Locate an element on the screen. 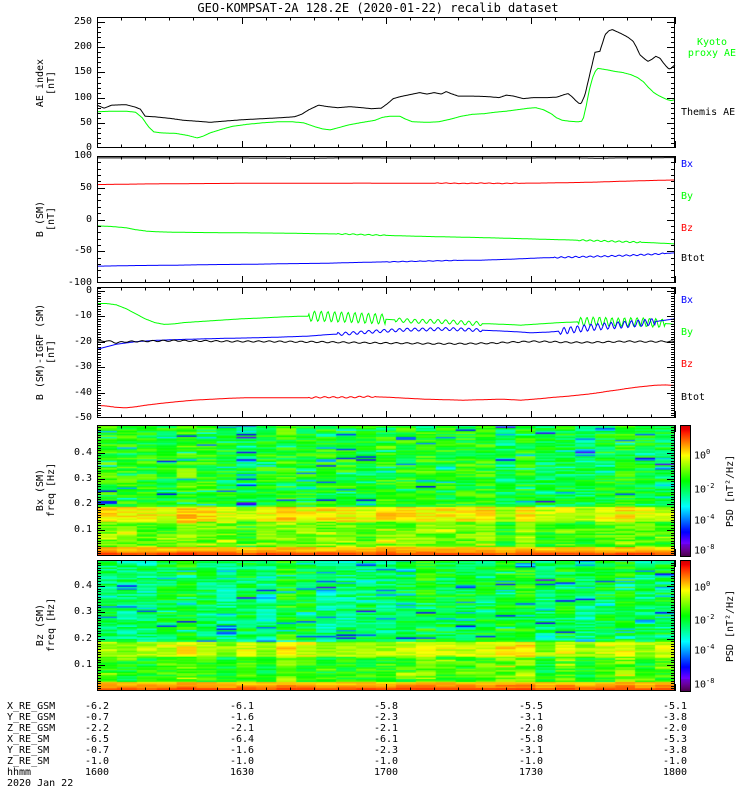  y-axis-label-ae: AE index [nT] is located at coordinates (46, 83).